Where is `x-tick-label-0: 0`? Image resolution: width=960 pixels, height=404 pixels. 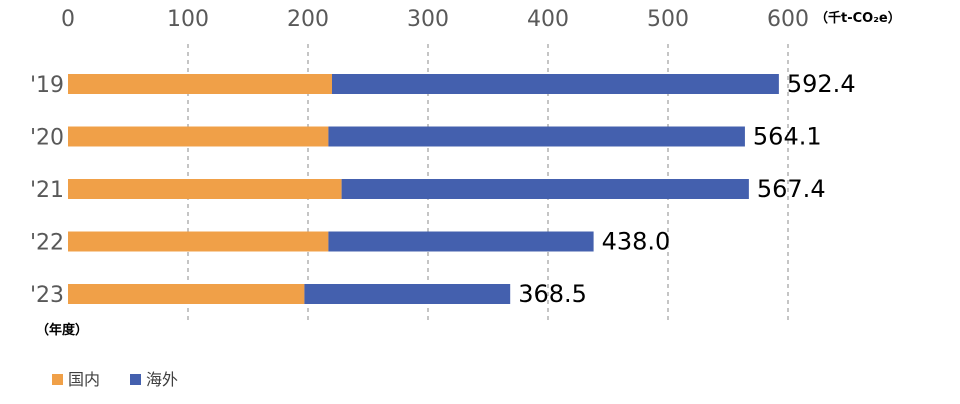
x-tick-label-0: 0 is located at coordinates (68, 19).